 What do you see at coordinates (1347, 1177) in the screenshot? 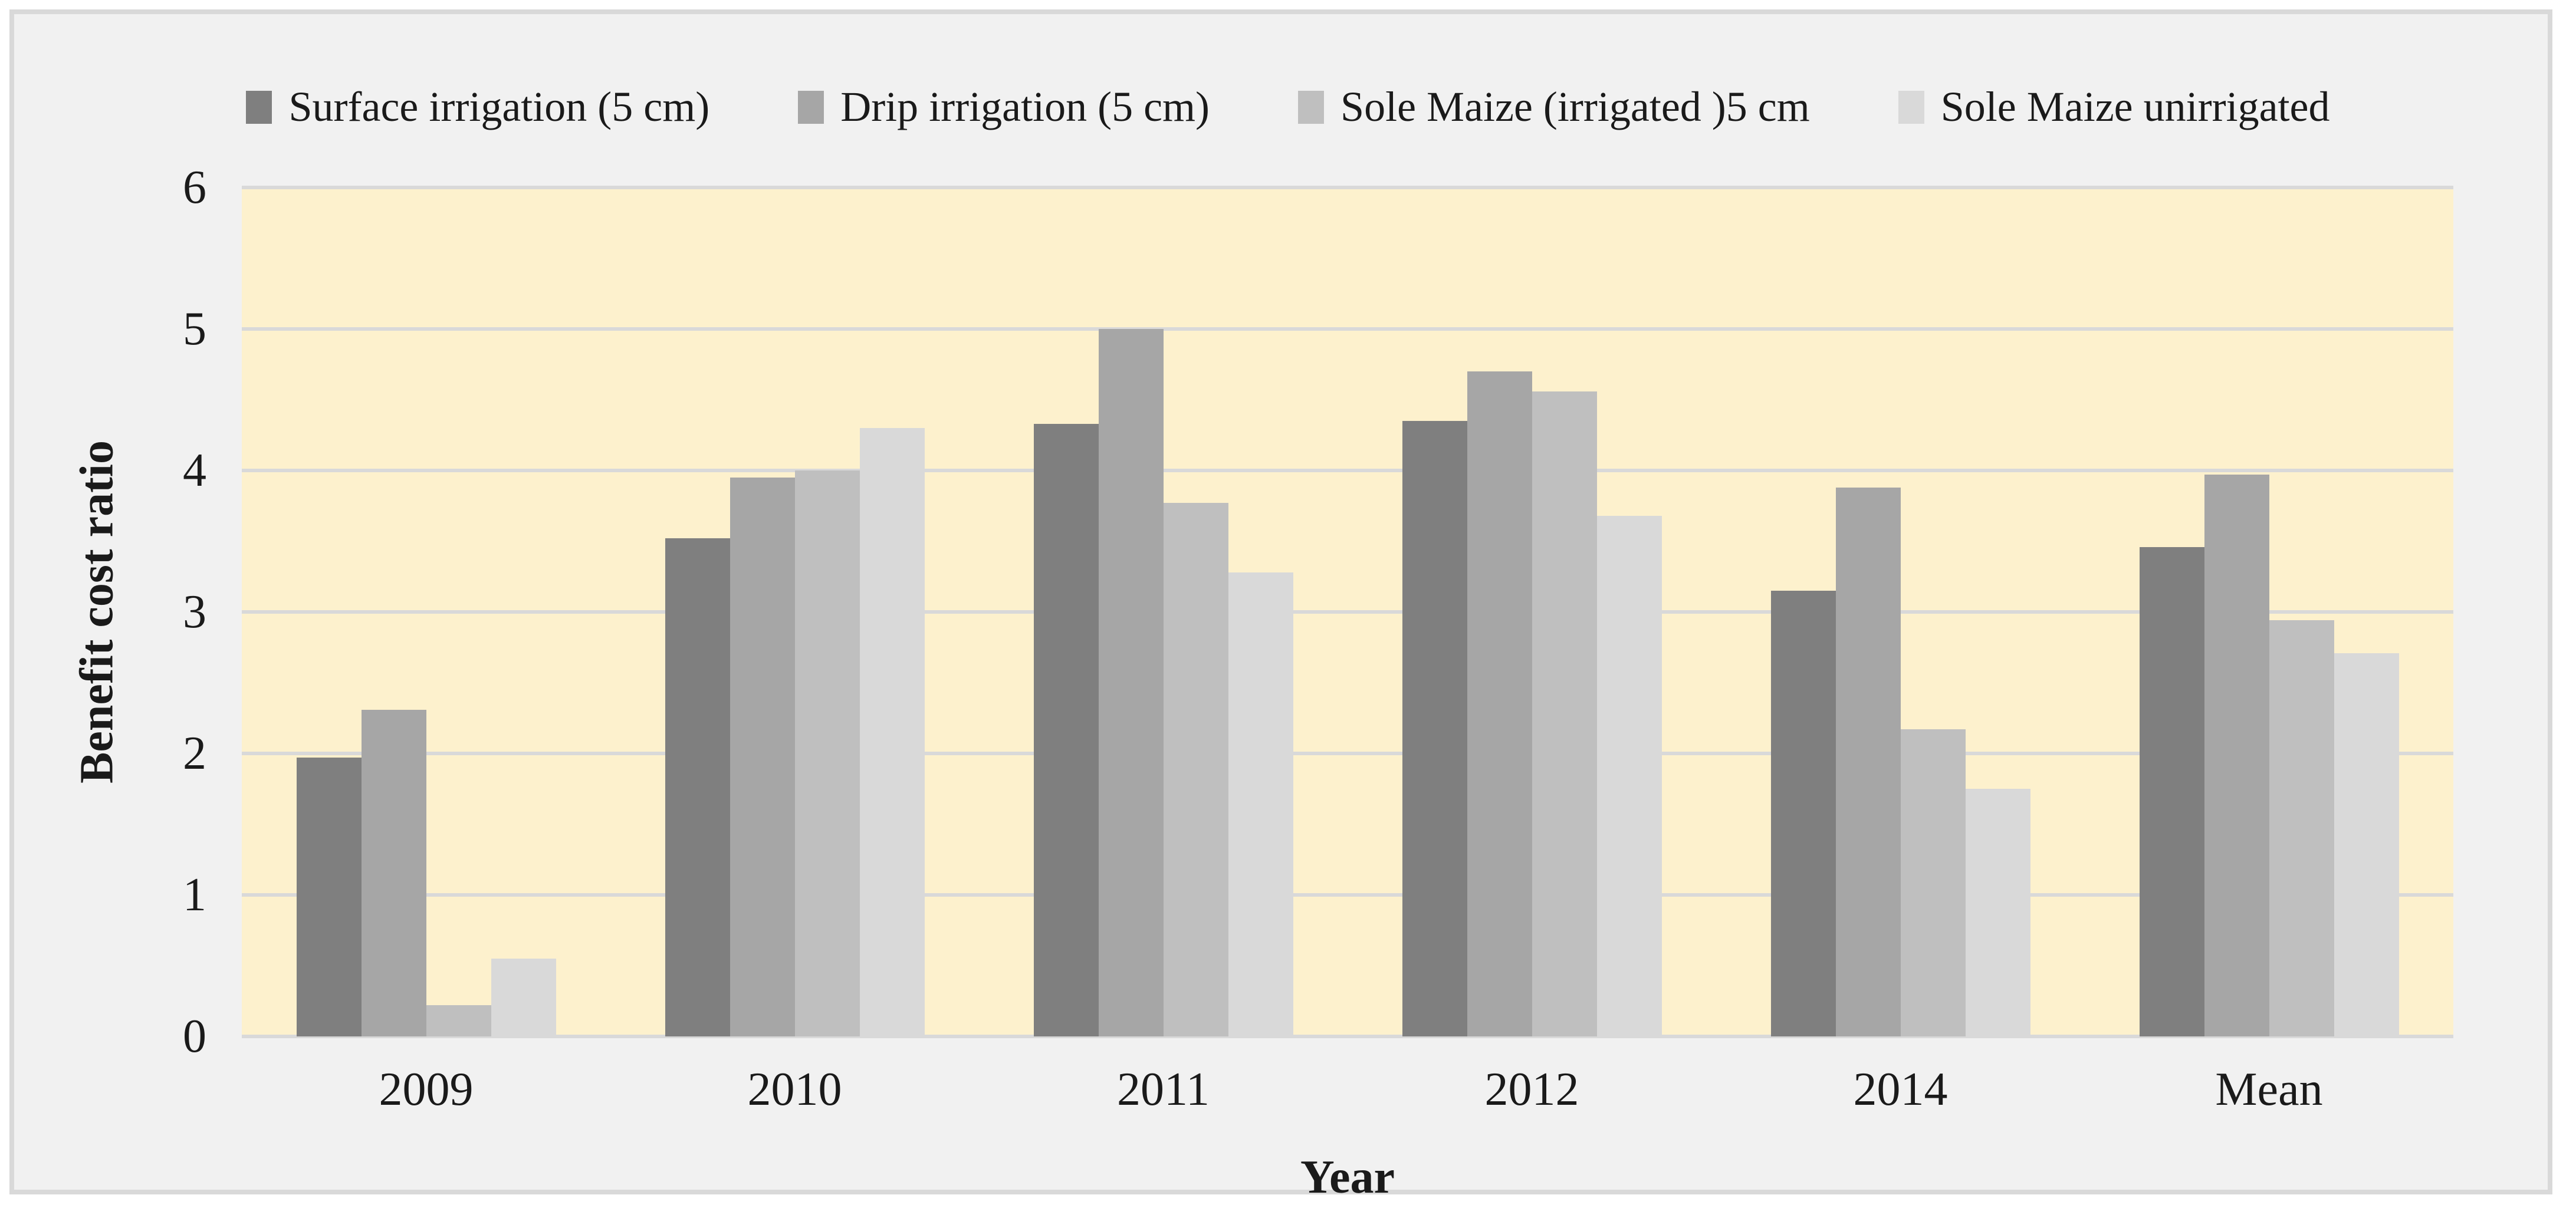
I see `x-axis-title: Year` at bounding box center [1347, 1177].